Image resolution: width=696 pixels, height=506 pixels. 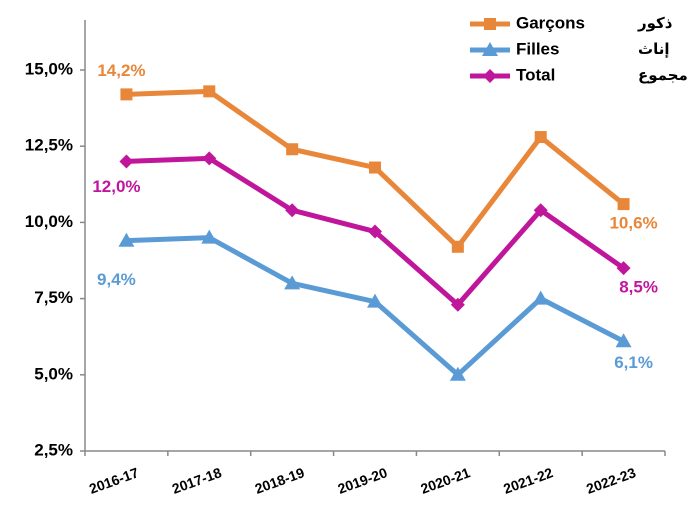 What do you see at coordinates (114, 480) in the screenshot?
I see `x-tick-label: 2016-17` at bounding box center [114, 480].